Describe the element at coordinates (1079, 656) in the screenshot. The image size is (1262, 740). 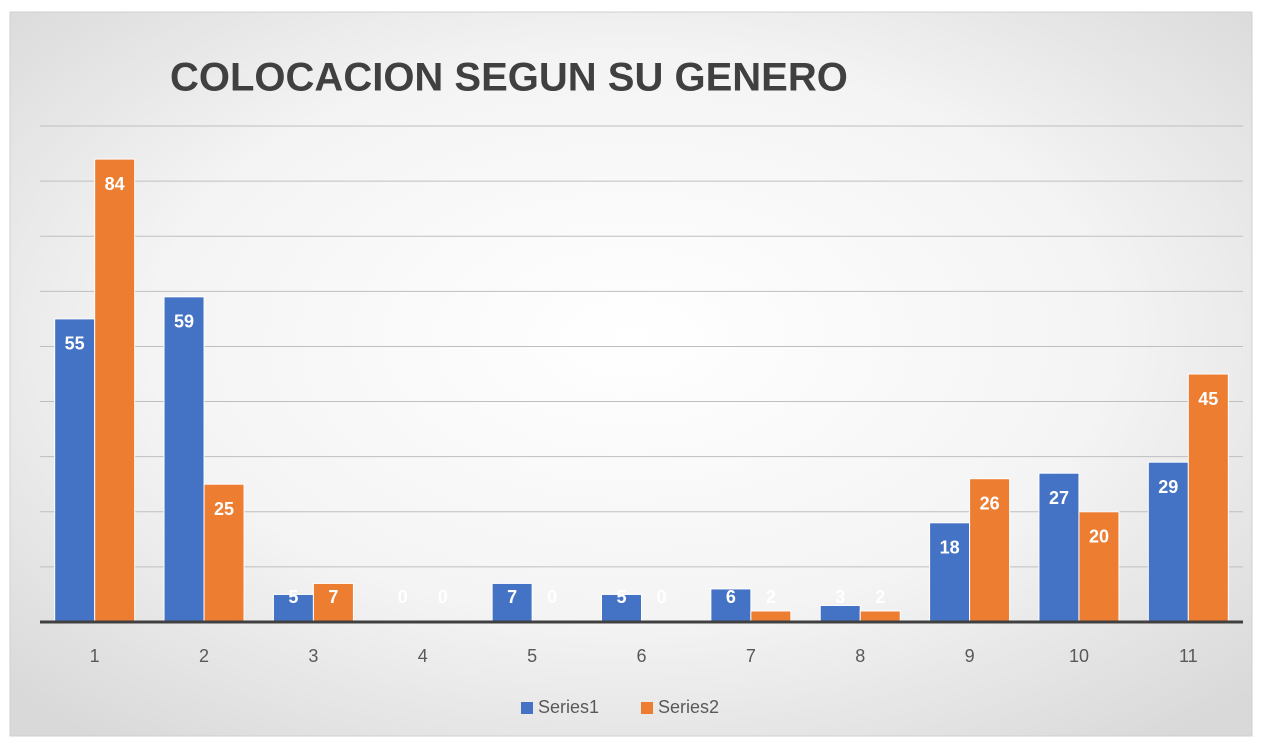
I see `x-tick-label: 10` at that location.